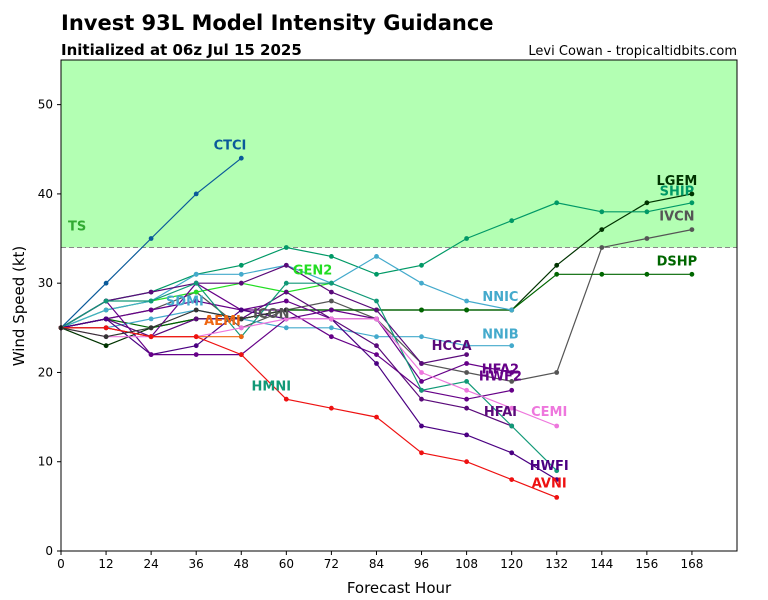 The width and height of the screenshot is (768, 600). What do you see at coordinates (452, 346) in the screenshot?
I see `series-label: HCCA` at bounding box center [452, 346].